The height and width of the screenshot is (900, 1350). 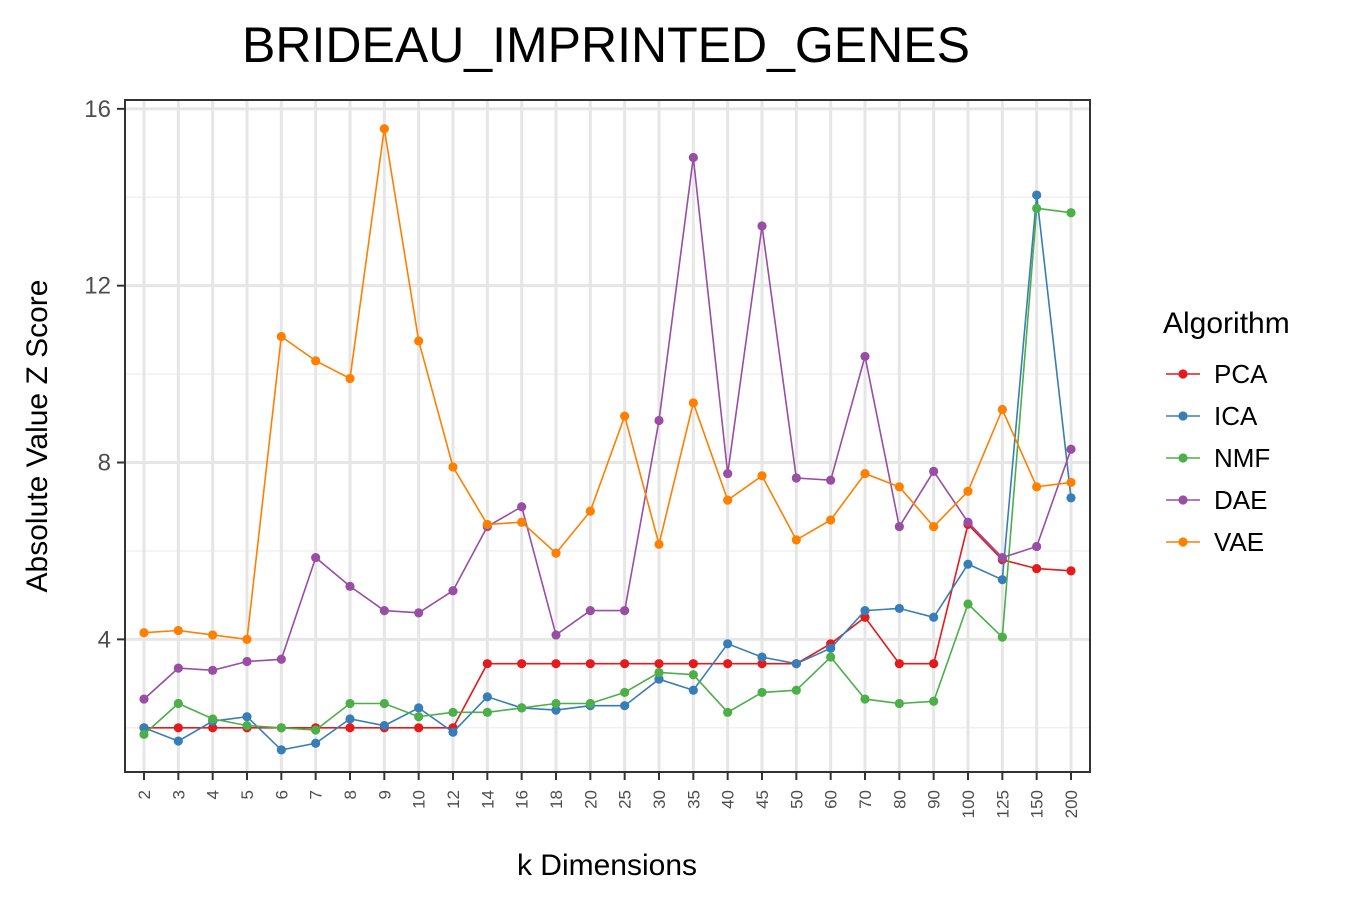 I want to click on y-axis-title: Absolute Value Z Score, so click(x=37, y=436).